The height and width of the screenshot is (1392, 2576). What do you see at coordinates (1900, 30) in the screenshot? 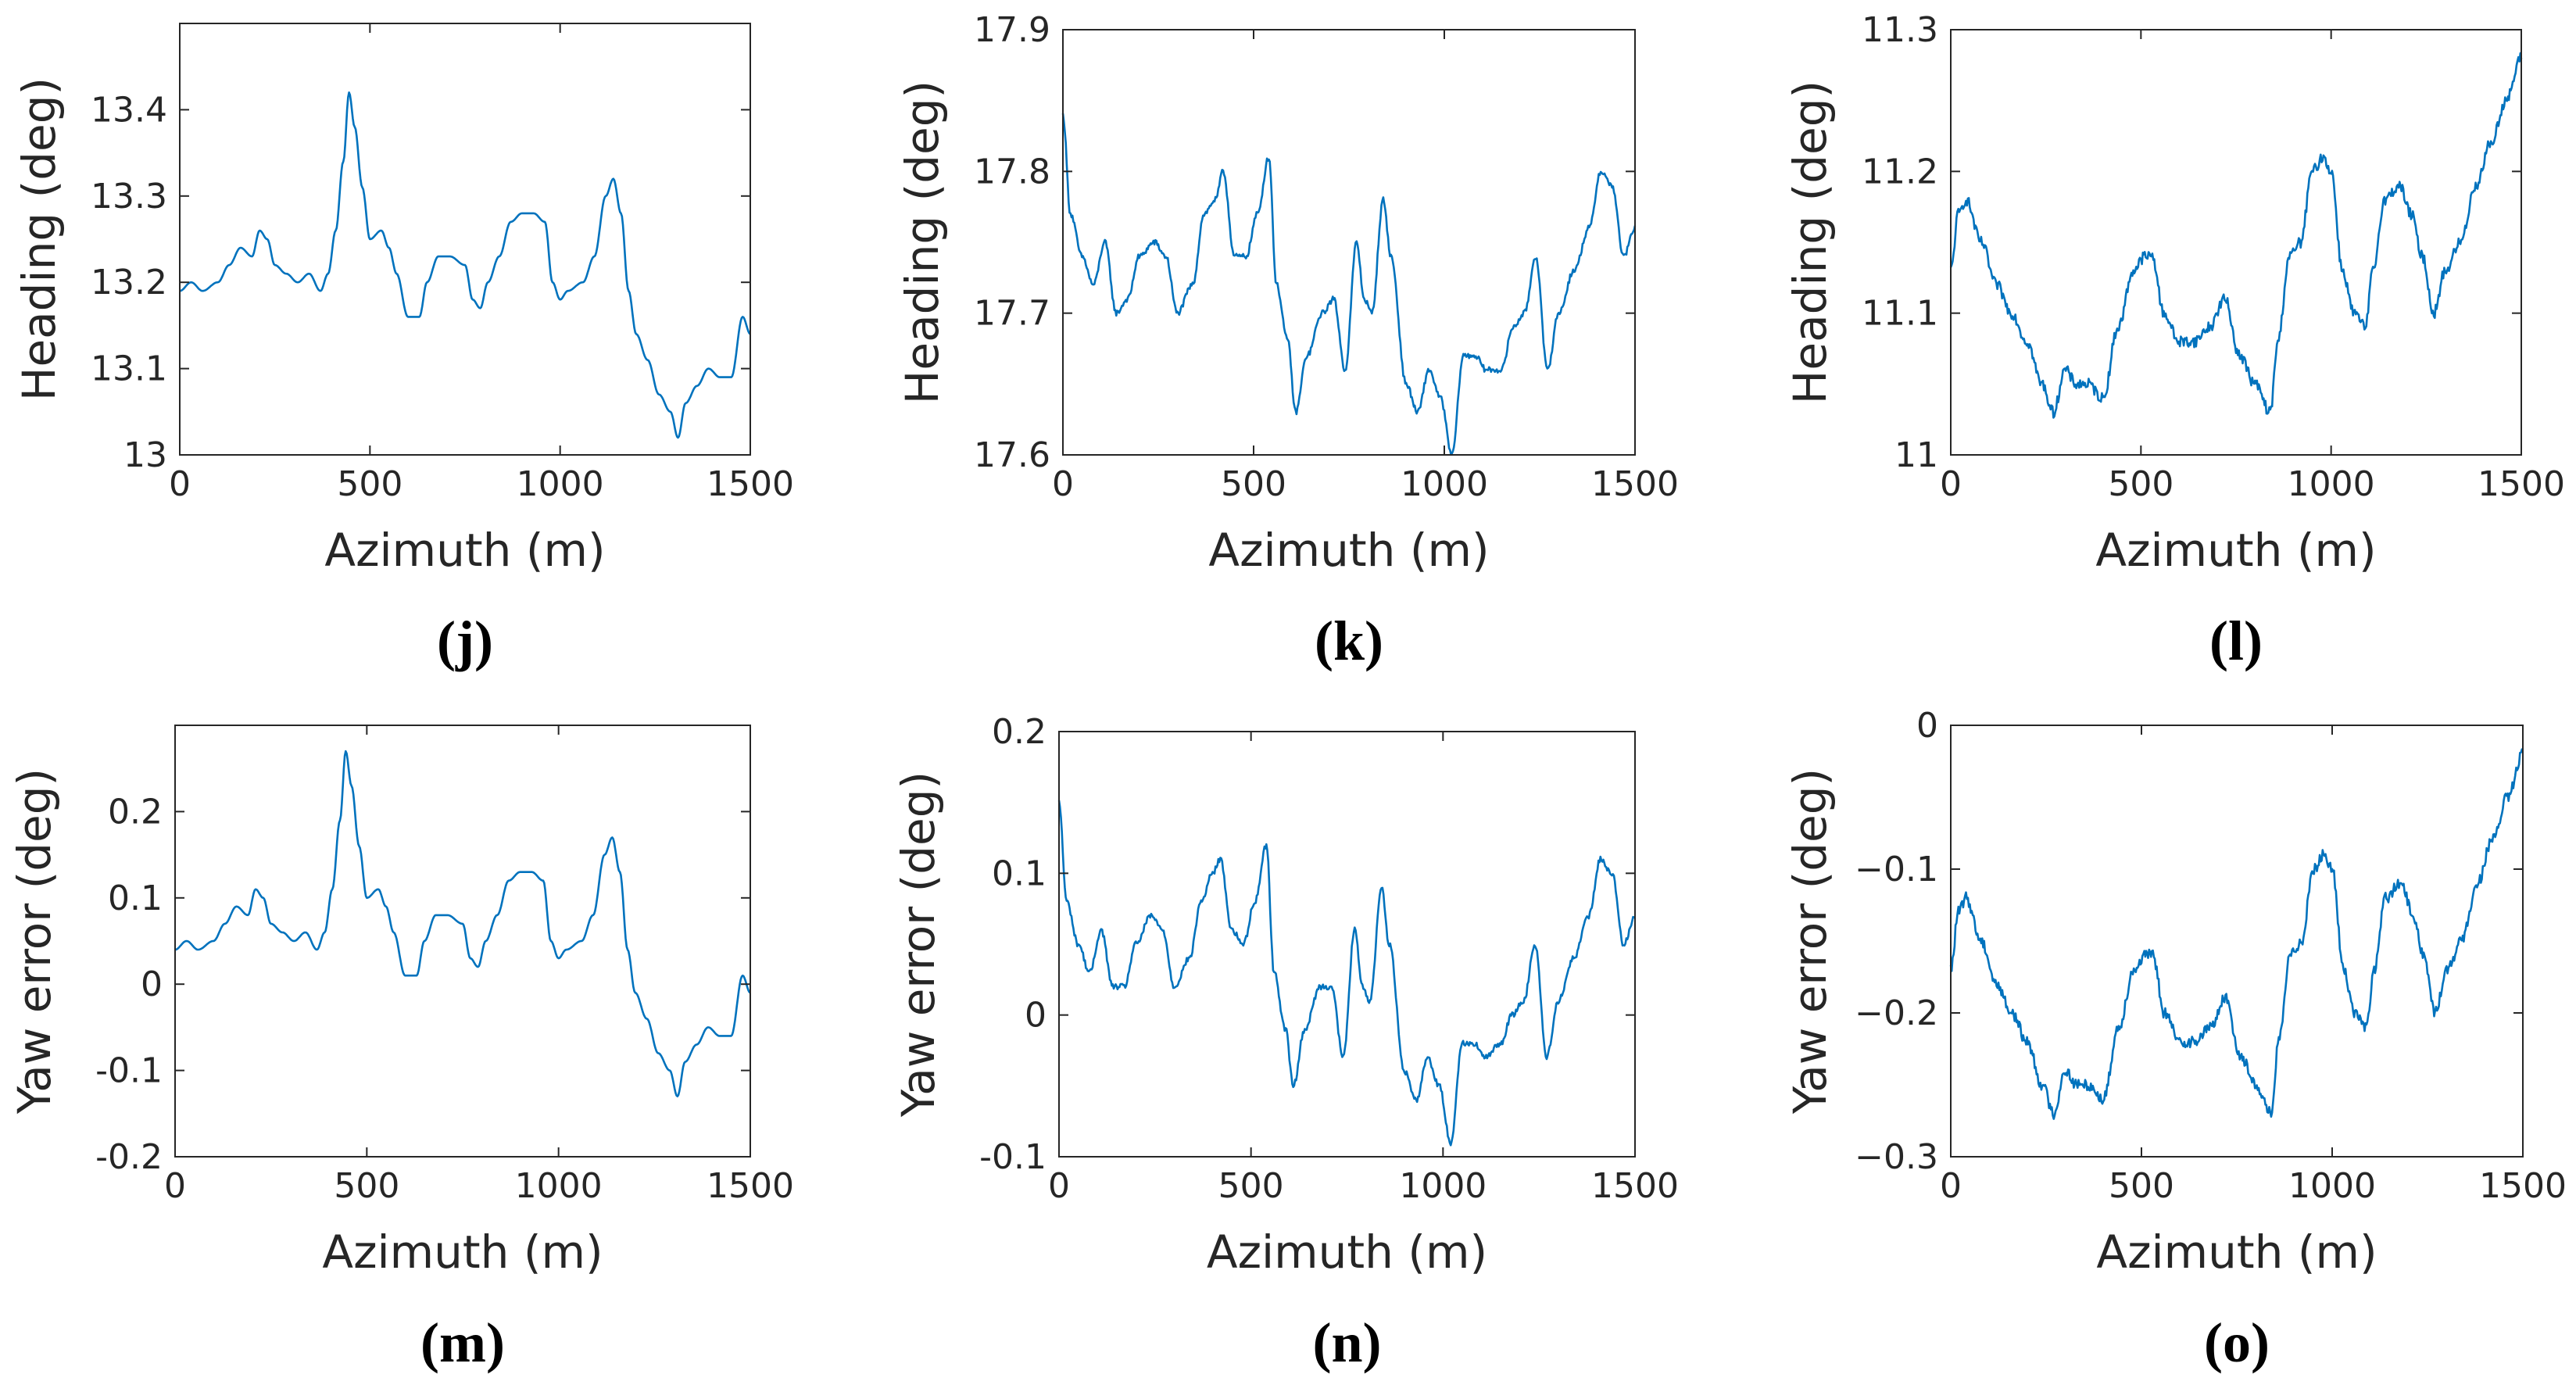
I see `y-tick-label: 11.3` at bounding box center [1900, 30].